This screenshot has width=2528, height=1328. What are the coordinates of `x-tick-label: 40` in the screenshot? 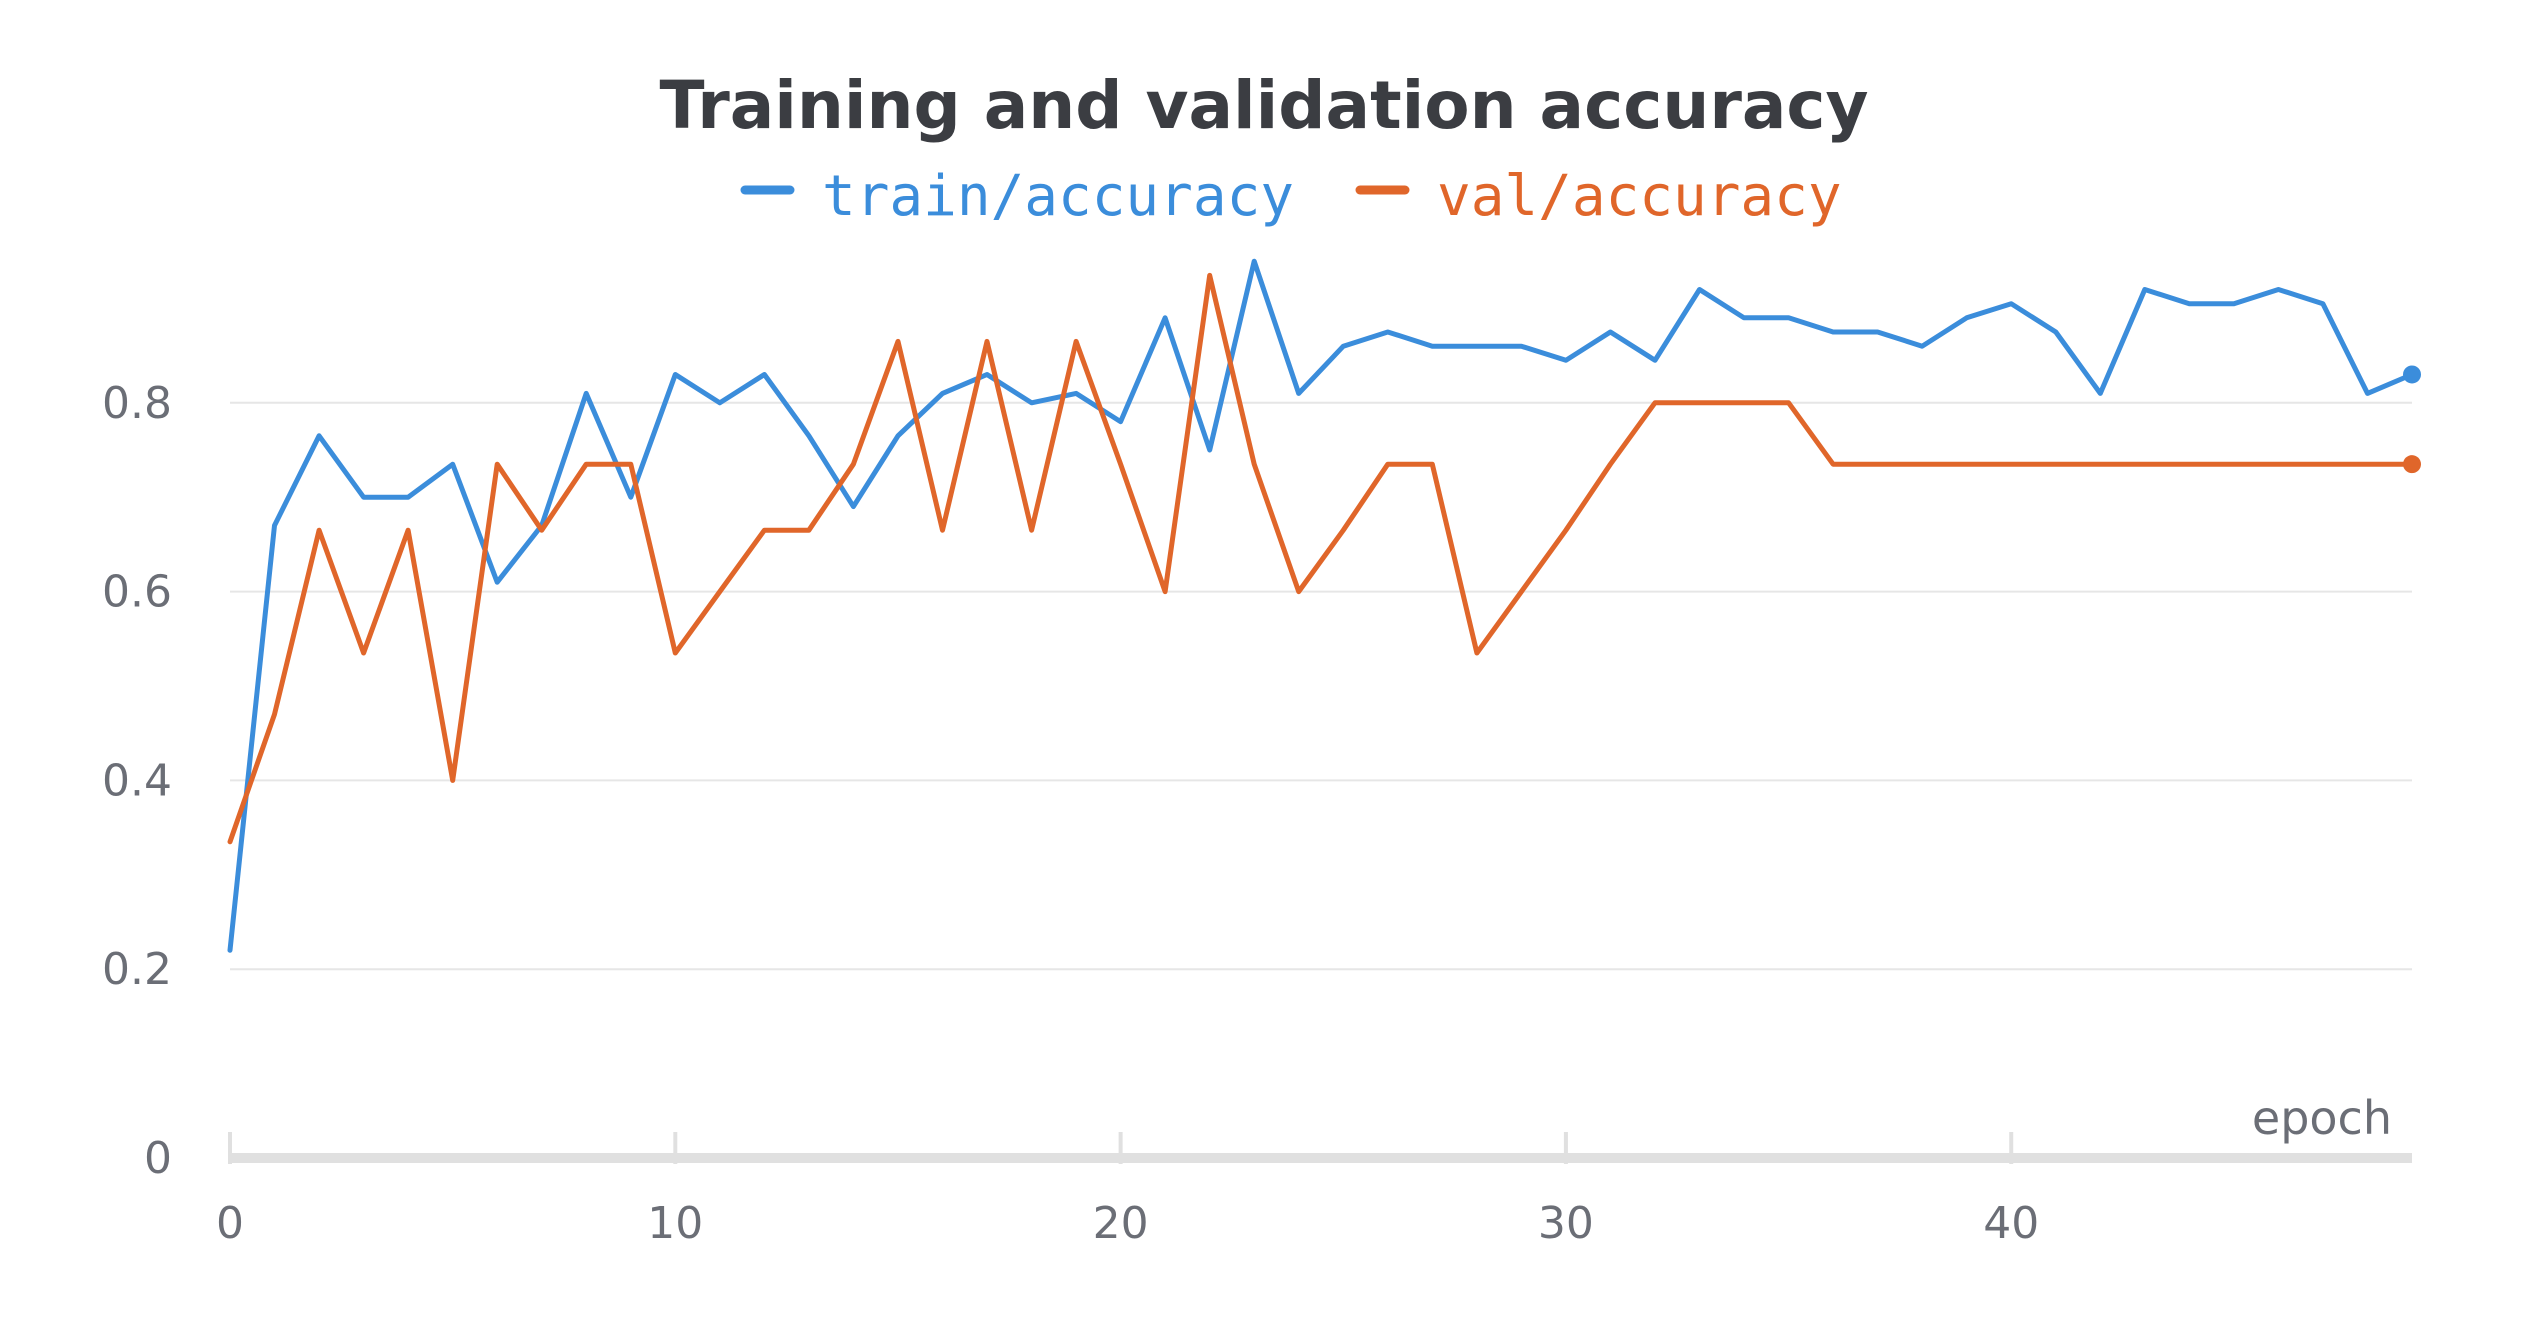 It's located at (2011, 1223).